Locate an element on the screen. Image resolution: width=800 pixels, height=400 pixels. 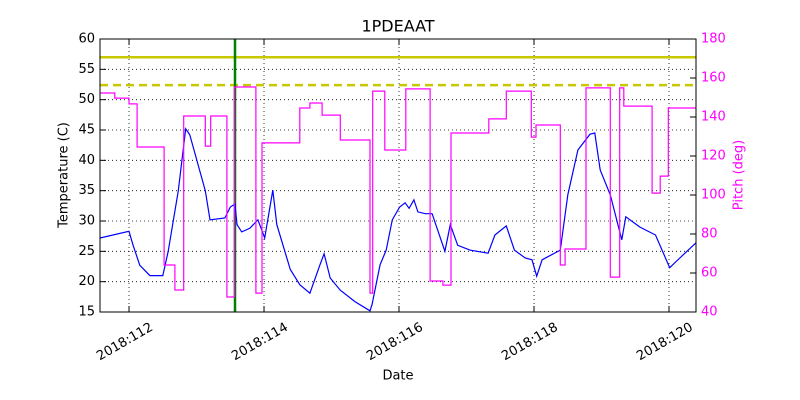
y-tick-label: 35 is located at coordinates (86, 190).